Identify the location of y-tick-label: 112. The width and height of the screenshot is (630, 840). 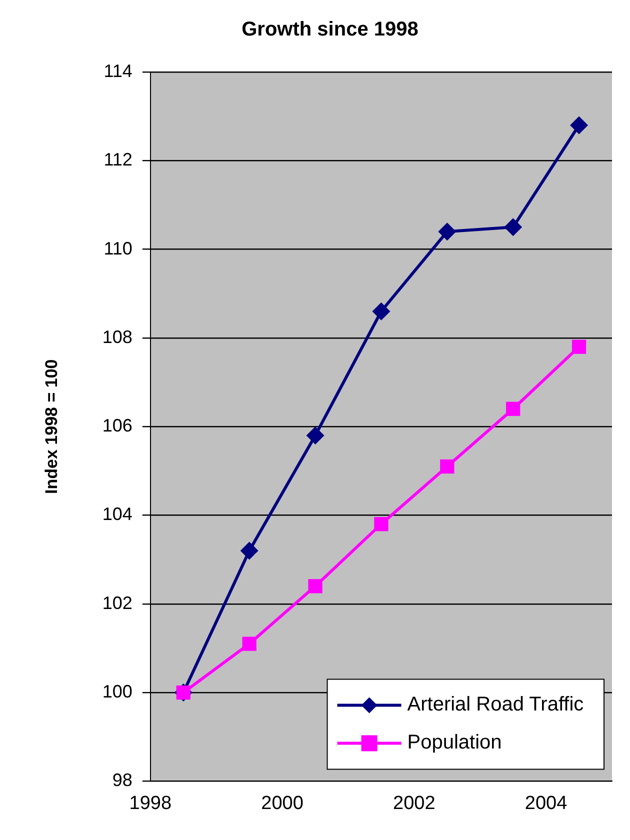
(118, 160).